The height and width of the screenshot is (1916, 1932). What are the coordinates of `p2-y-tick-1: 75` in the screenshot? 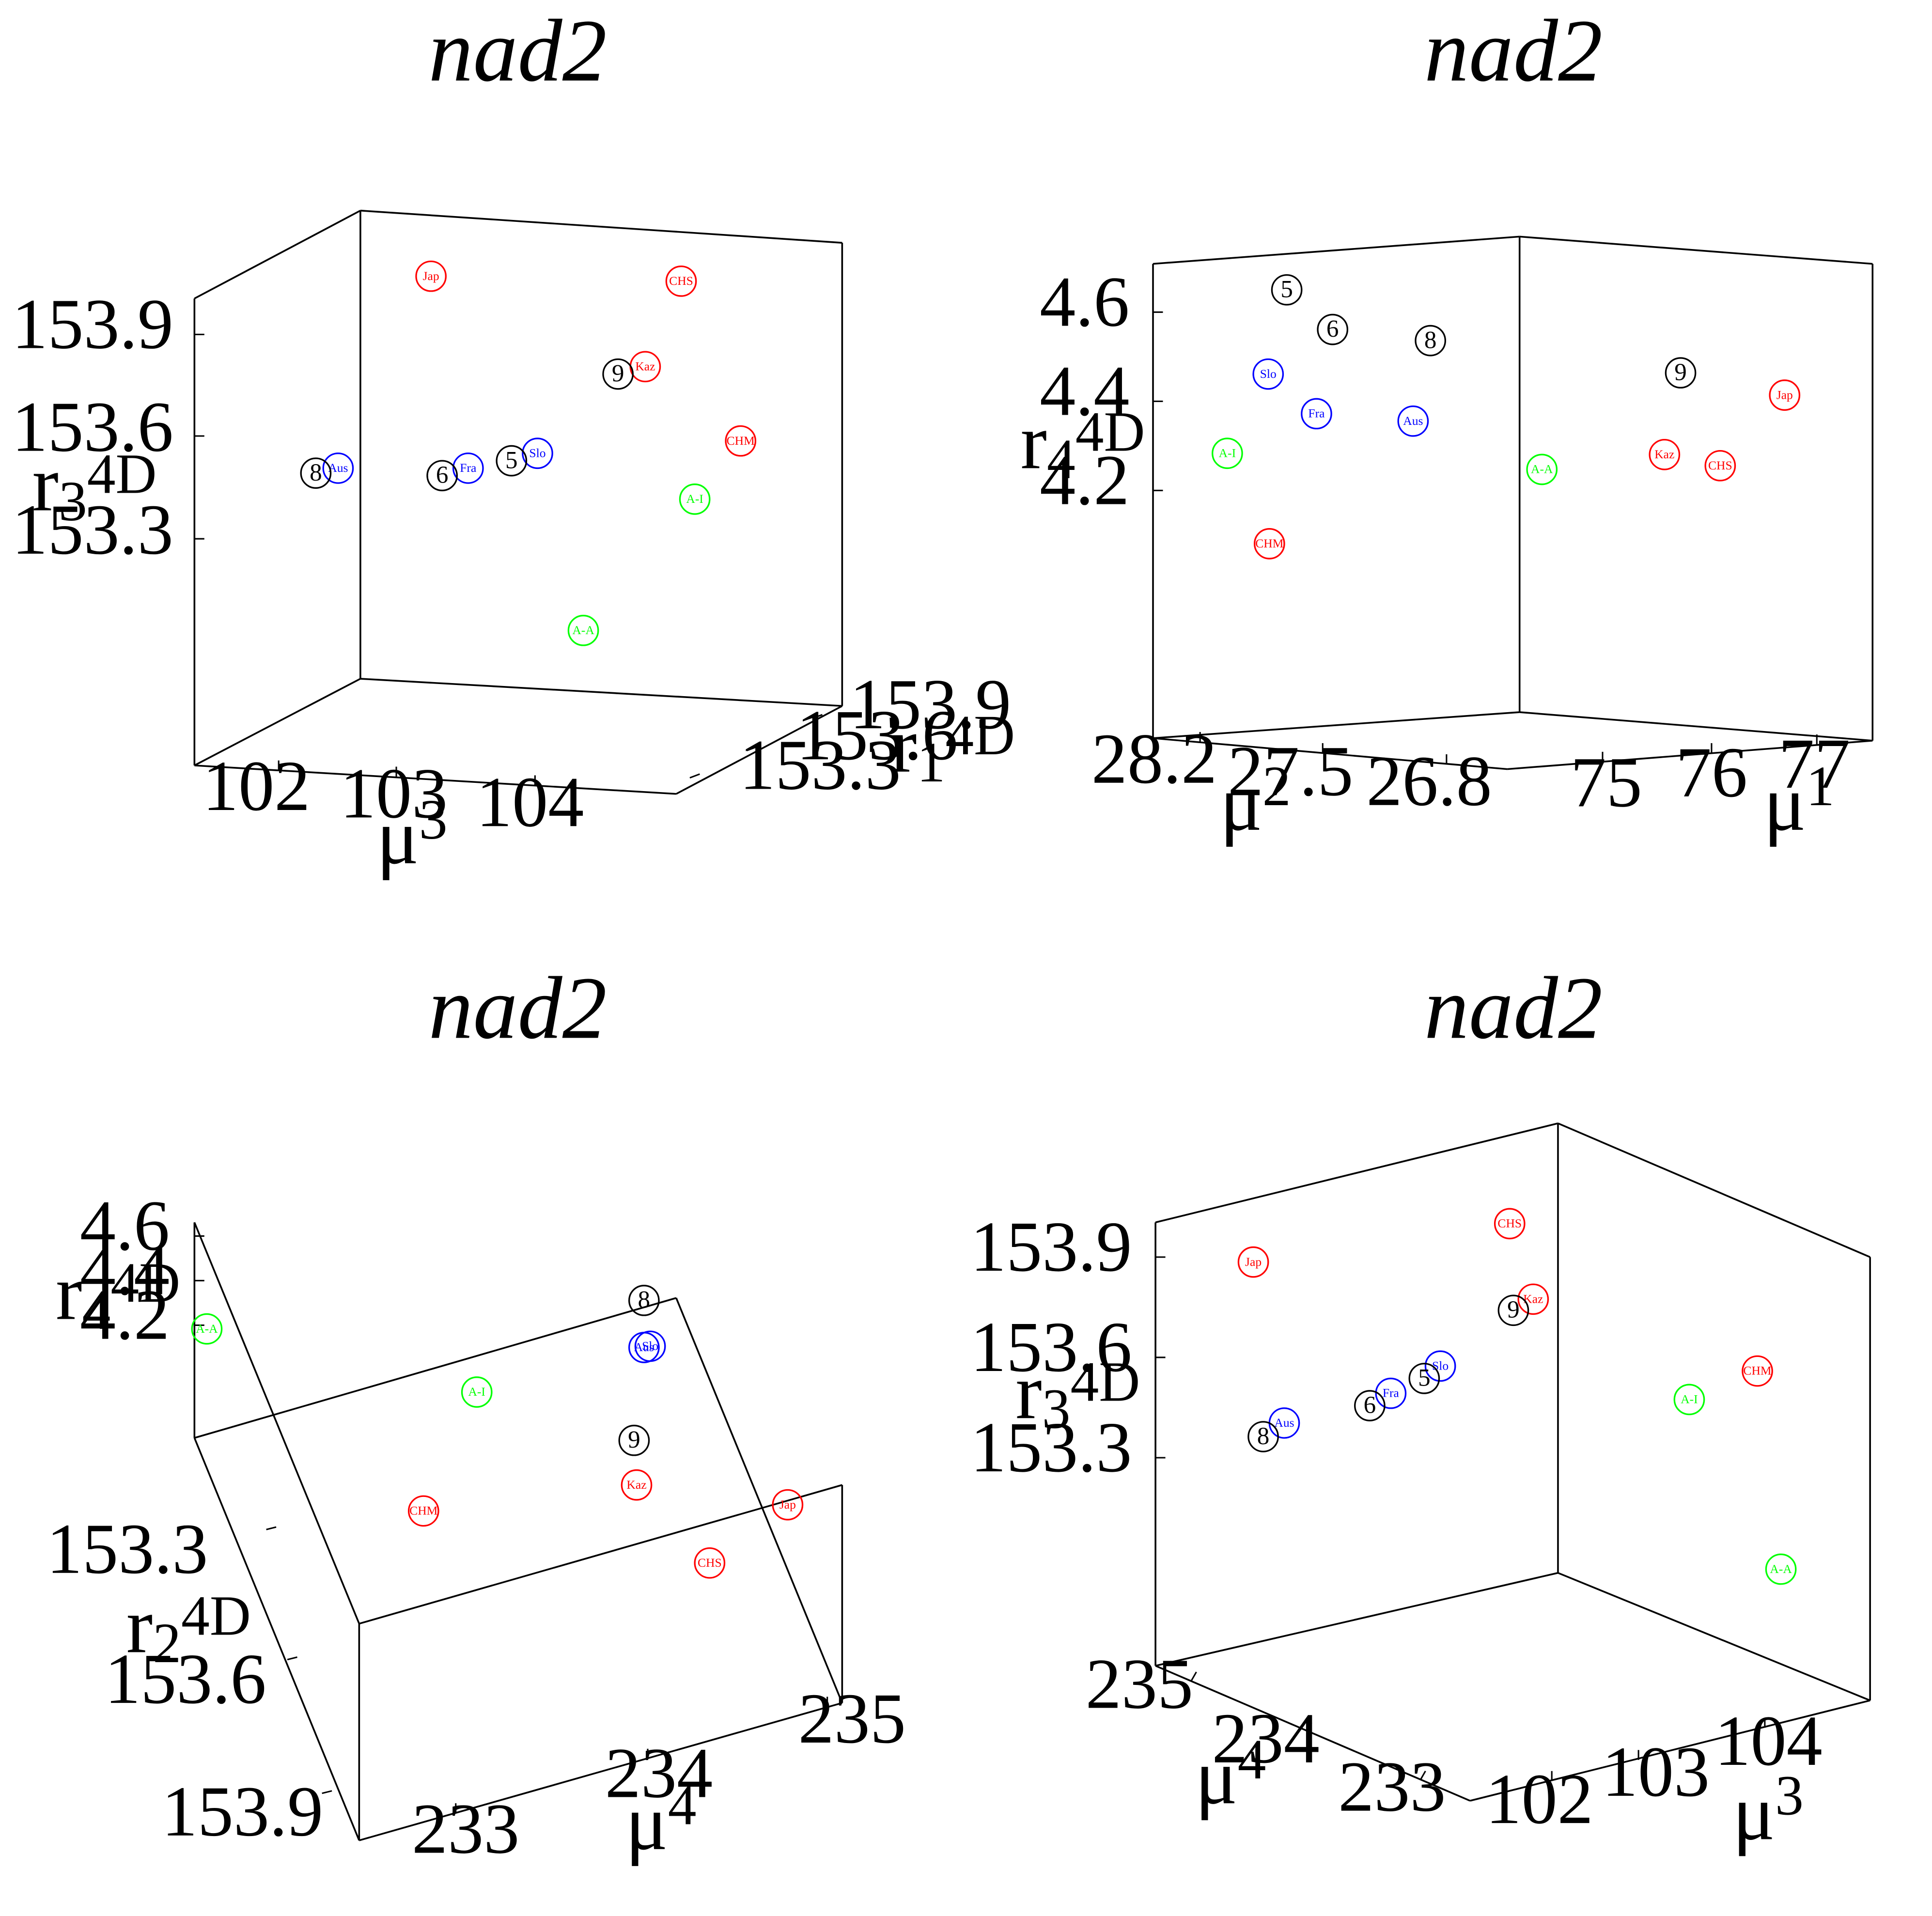 It's located at (1606, 783).